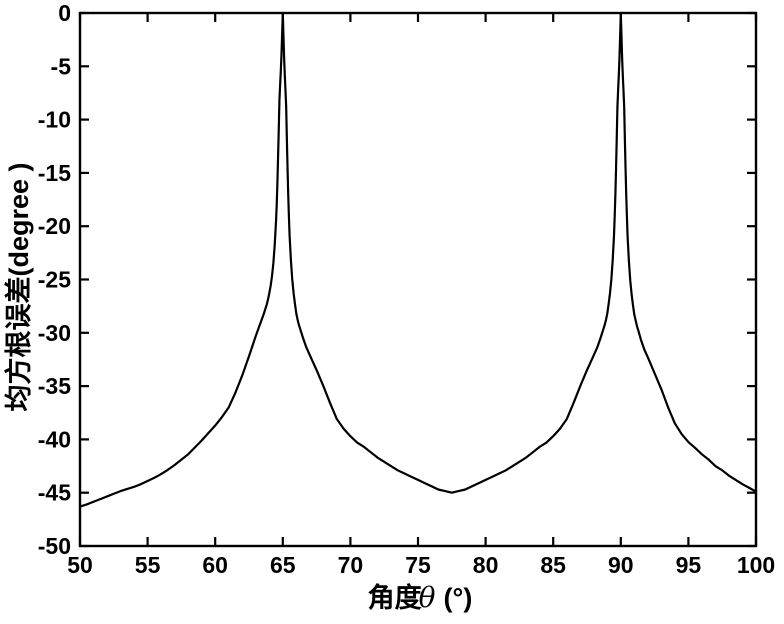 This screenshot has height=624, width=784. What do you see at coordinates (54, 226) in the screenshot?
I see `y-tick-label: -20` at bounding box center [54, 226].